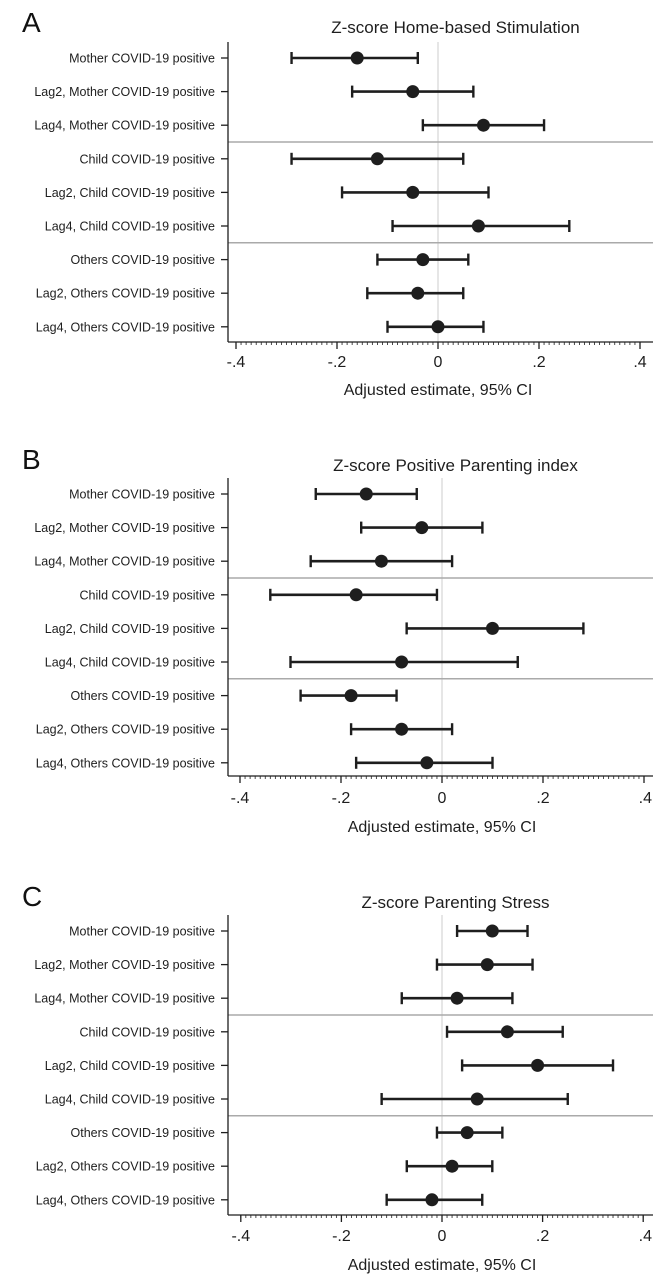  I want to click on panel-title: Z-score Positive Parenting index, so click(455, 465).